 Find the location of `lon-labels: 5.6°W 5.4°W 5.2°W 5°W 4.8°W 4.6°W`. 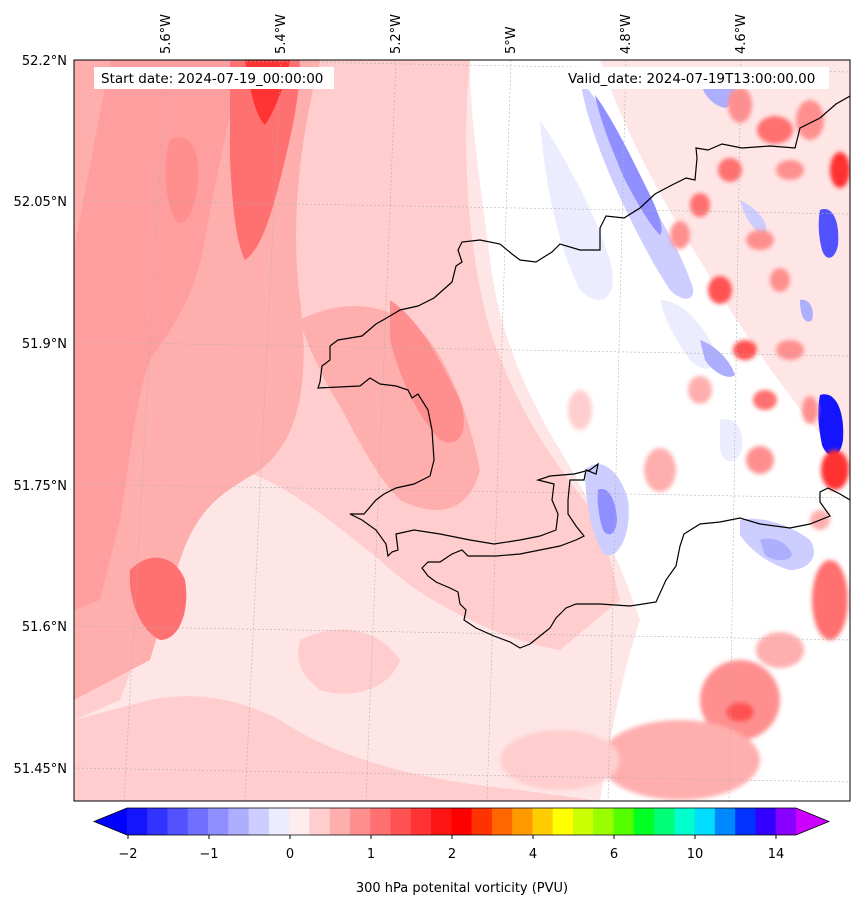

lon-labels: 5.6°W 5.4°W 5.2°W 5°W 4.8°W 4.6°W is located at coordinates (454, 34).